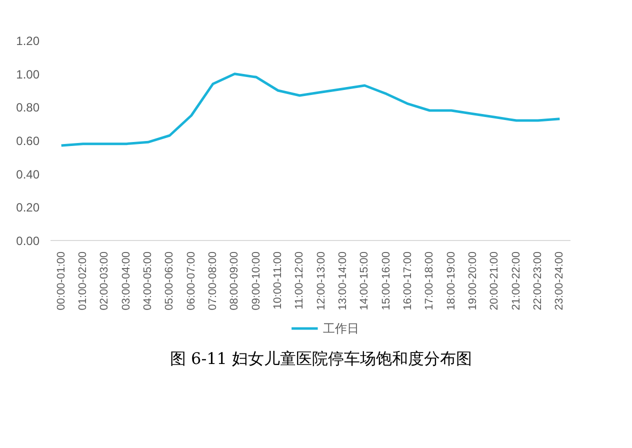 This screenshot has height=448, width=632. I want to click on x-tick-label: 11:00-12:00, so click(300, 280).